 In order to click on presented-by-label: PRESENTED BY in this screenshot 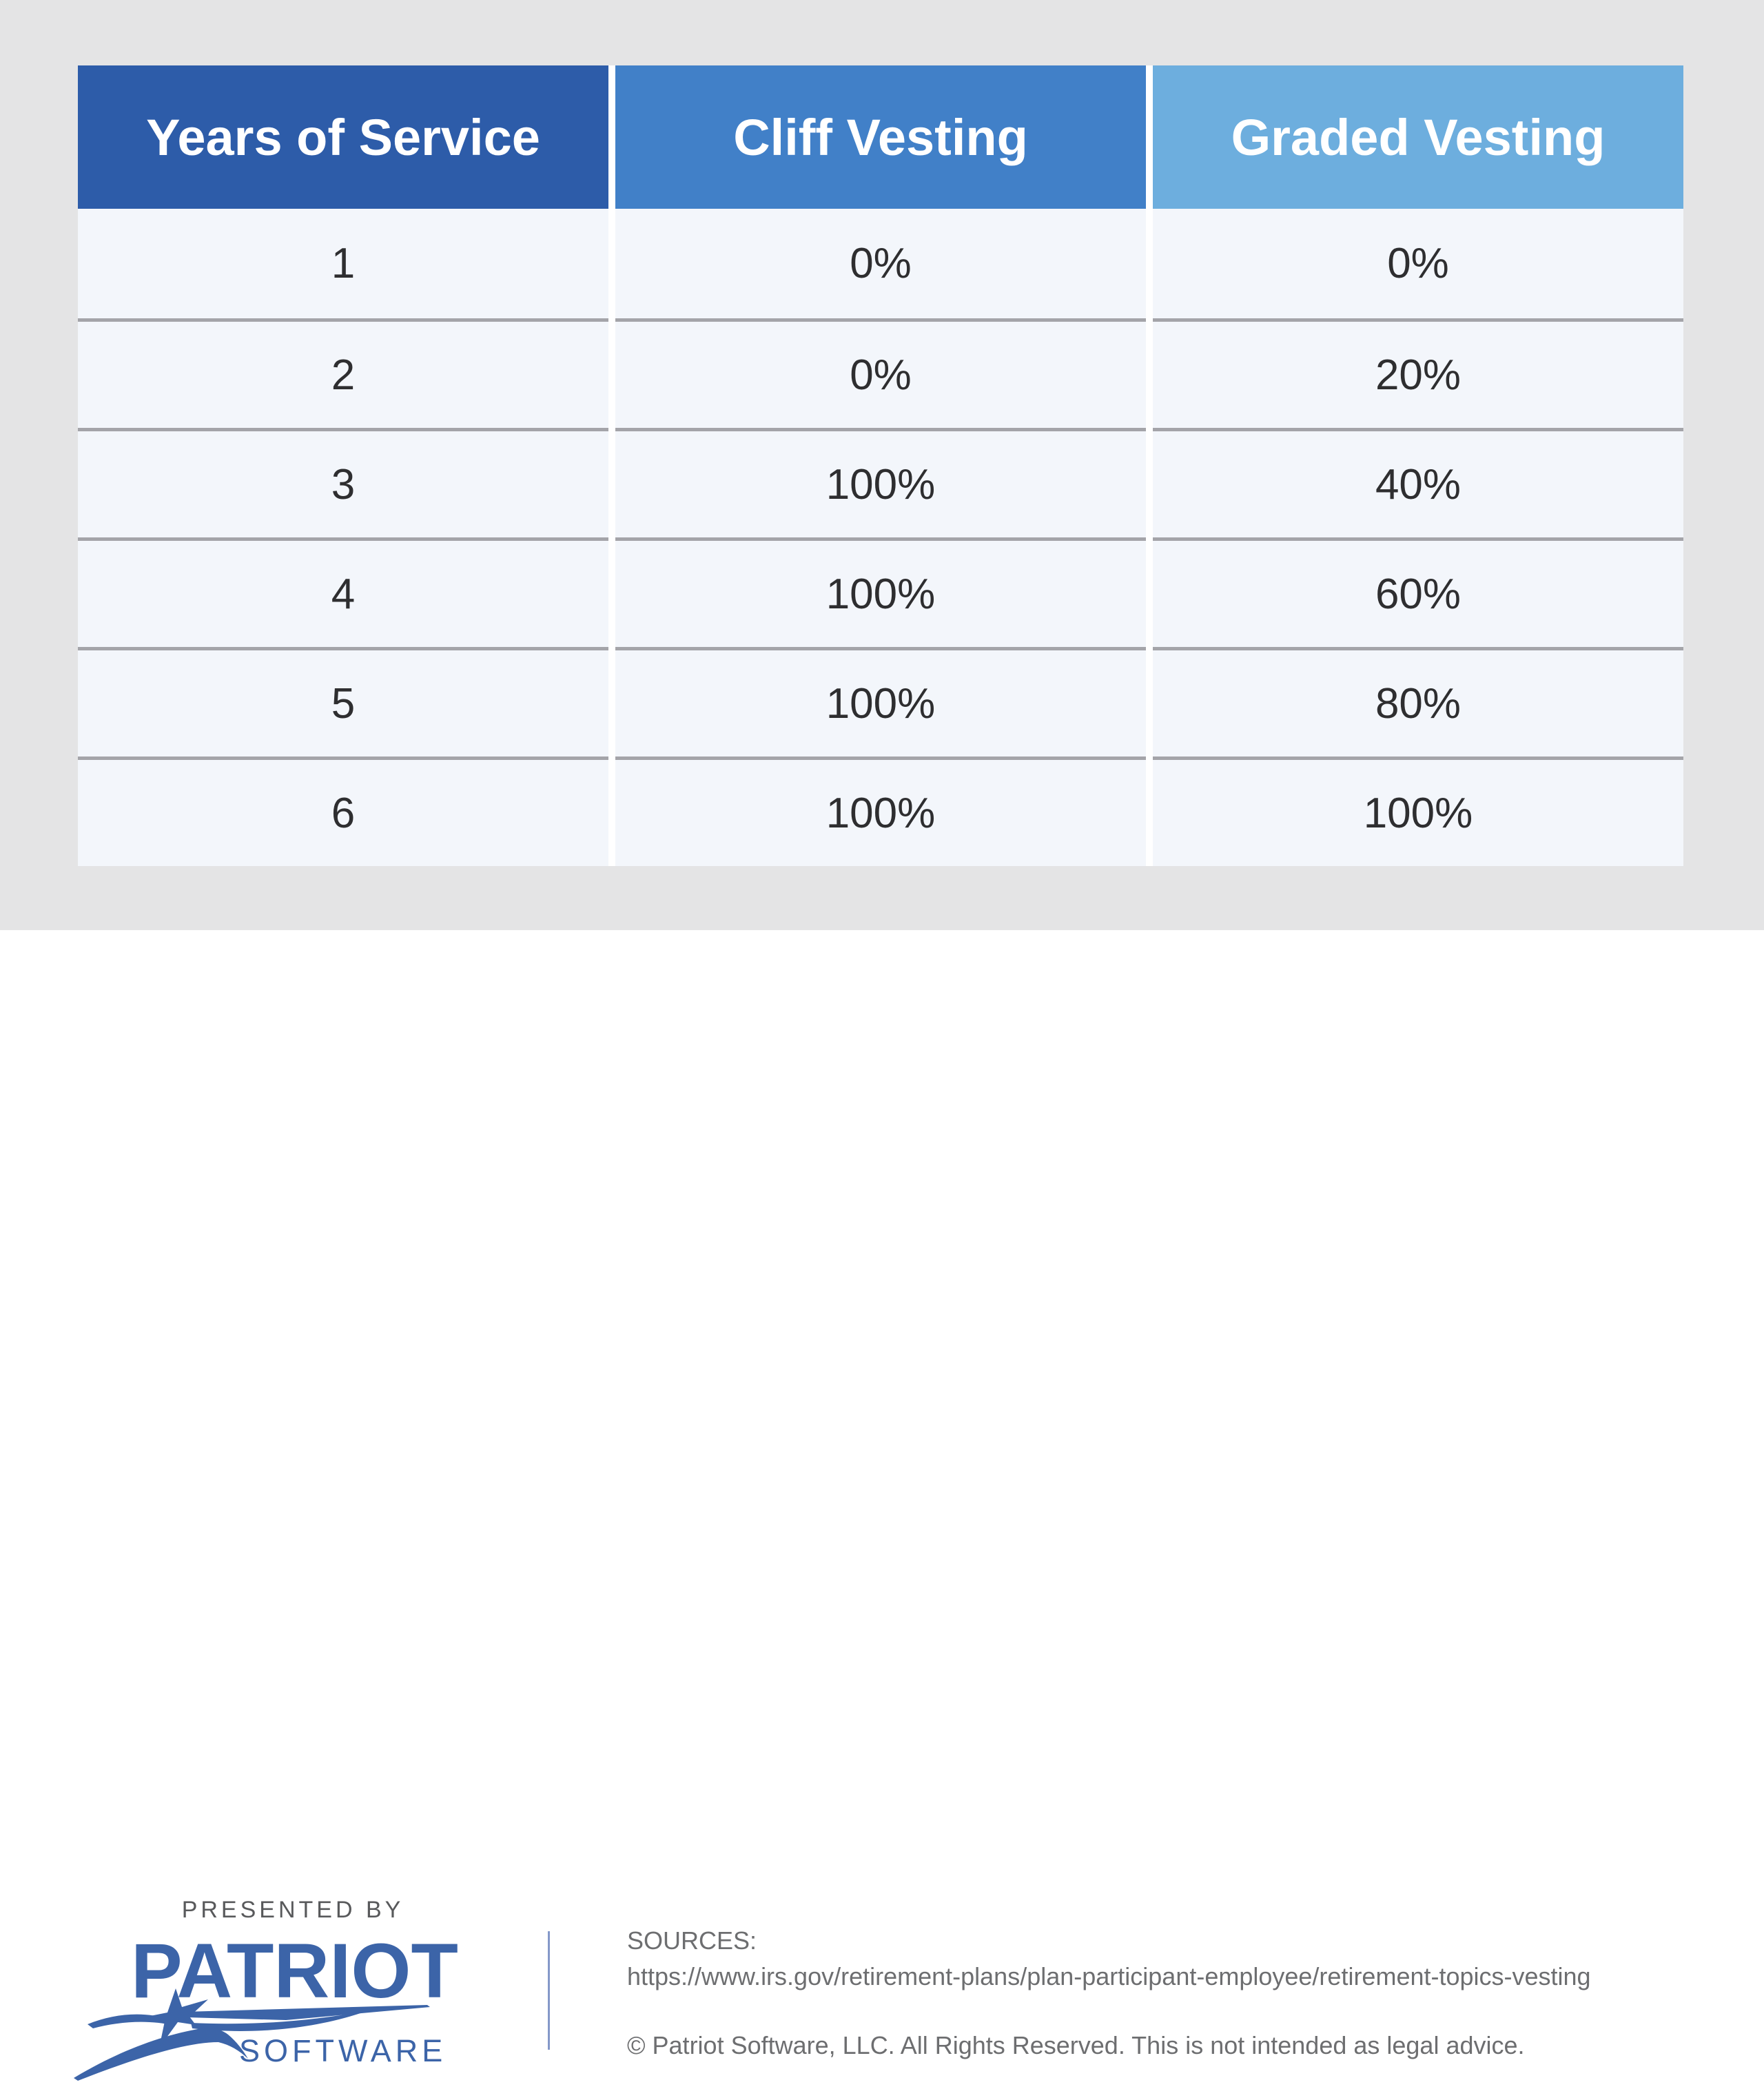, I will do `click(292, 1910)`.